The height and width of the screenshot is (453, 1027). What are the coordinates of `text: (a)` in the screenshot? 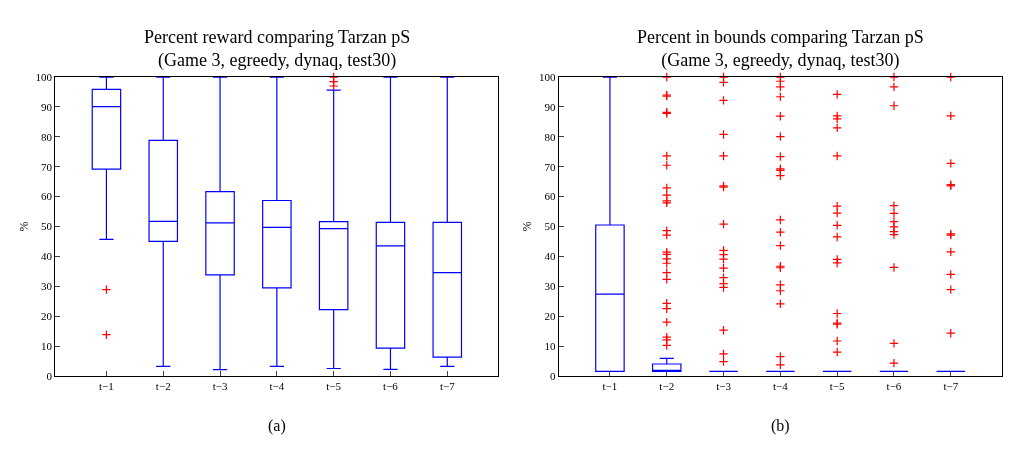 It's located at (277, 426).